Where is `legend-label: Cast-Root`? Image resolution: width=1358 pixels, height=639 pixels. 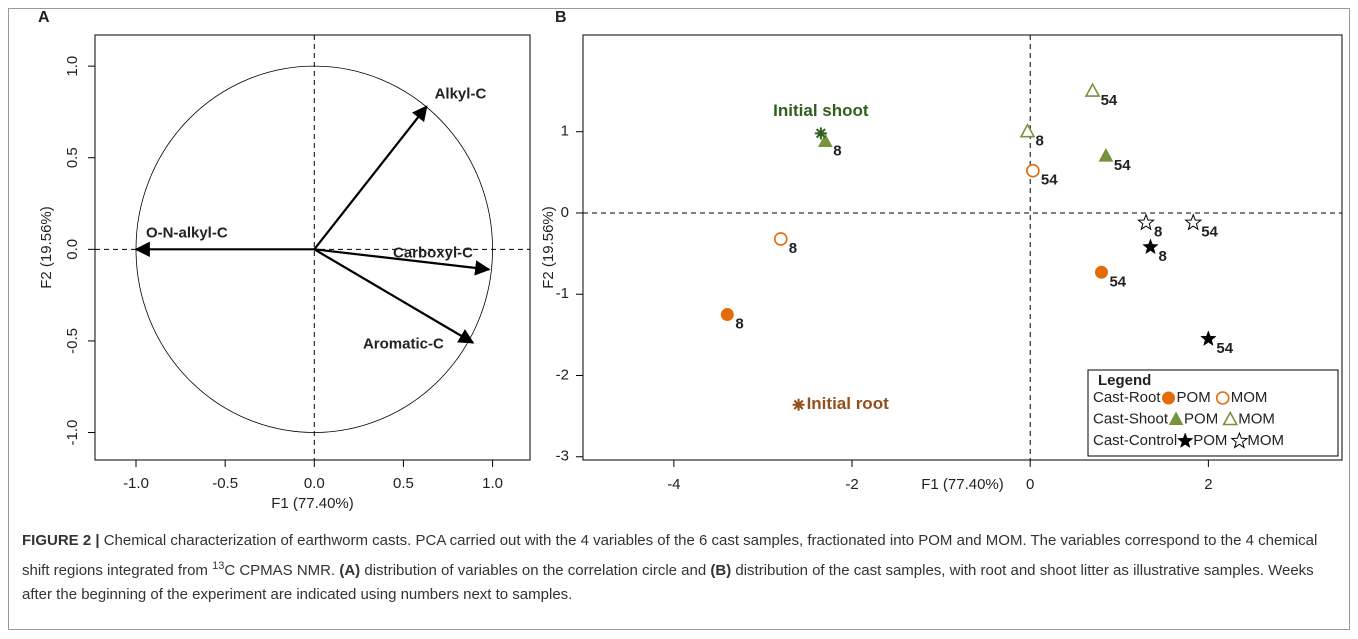 legend-label: Cast-Root is located at coordinates (1127, 397).